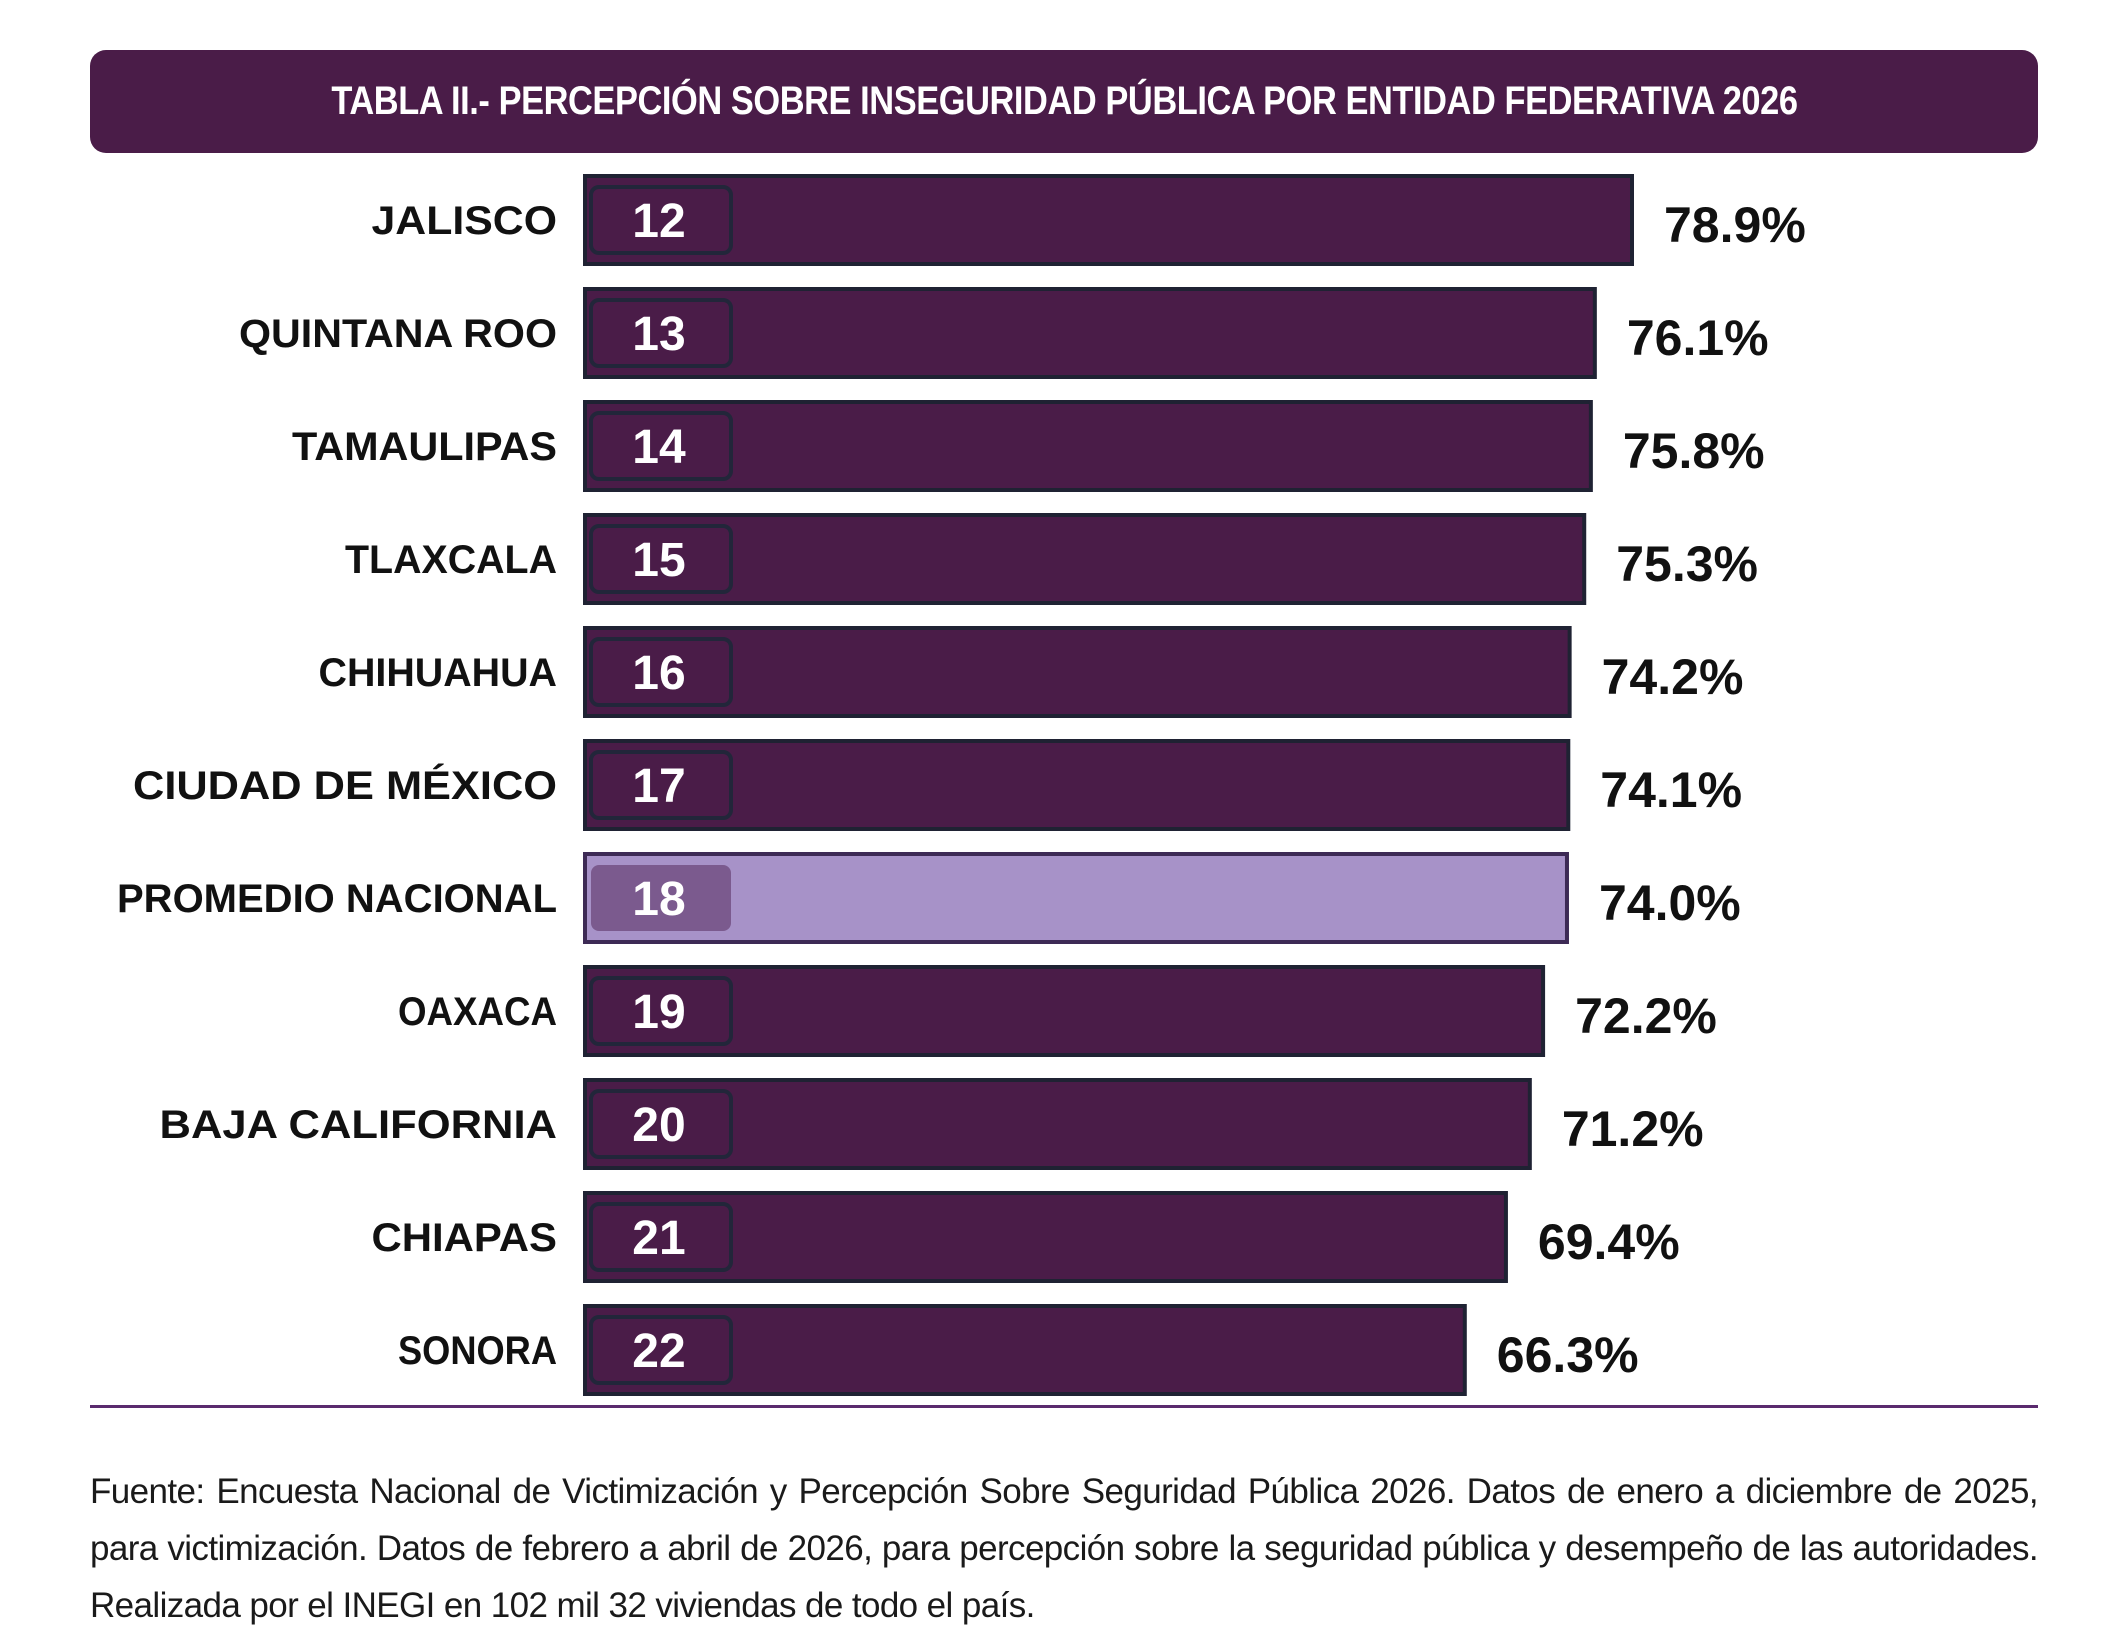 This screenshot has height=1634, width=2116. I want to click on category-label: CHIHUAHUA, so click(438, 673).